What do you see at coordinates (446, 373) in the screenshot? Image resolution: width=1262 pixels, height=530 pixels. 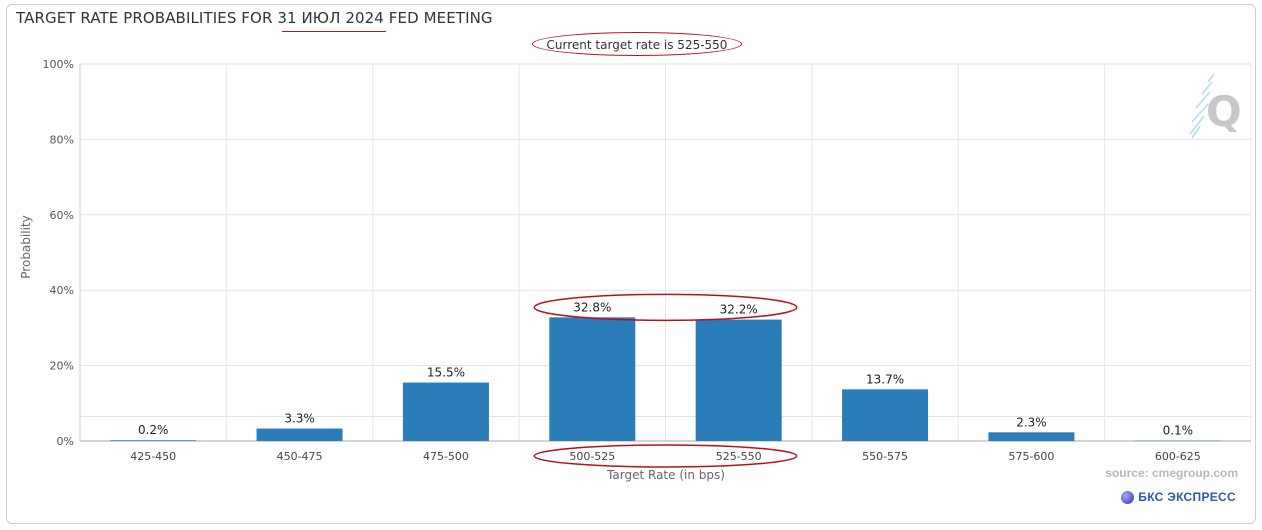 I see `data-label: 15.5%` at bounding box center [446, 373].